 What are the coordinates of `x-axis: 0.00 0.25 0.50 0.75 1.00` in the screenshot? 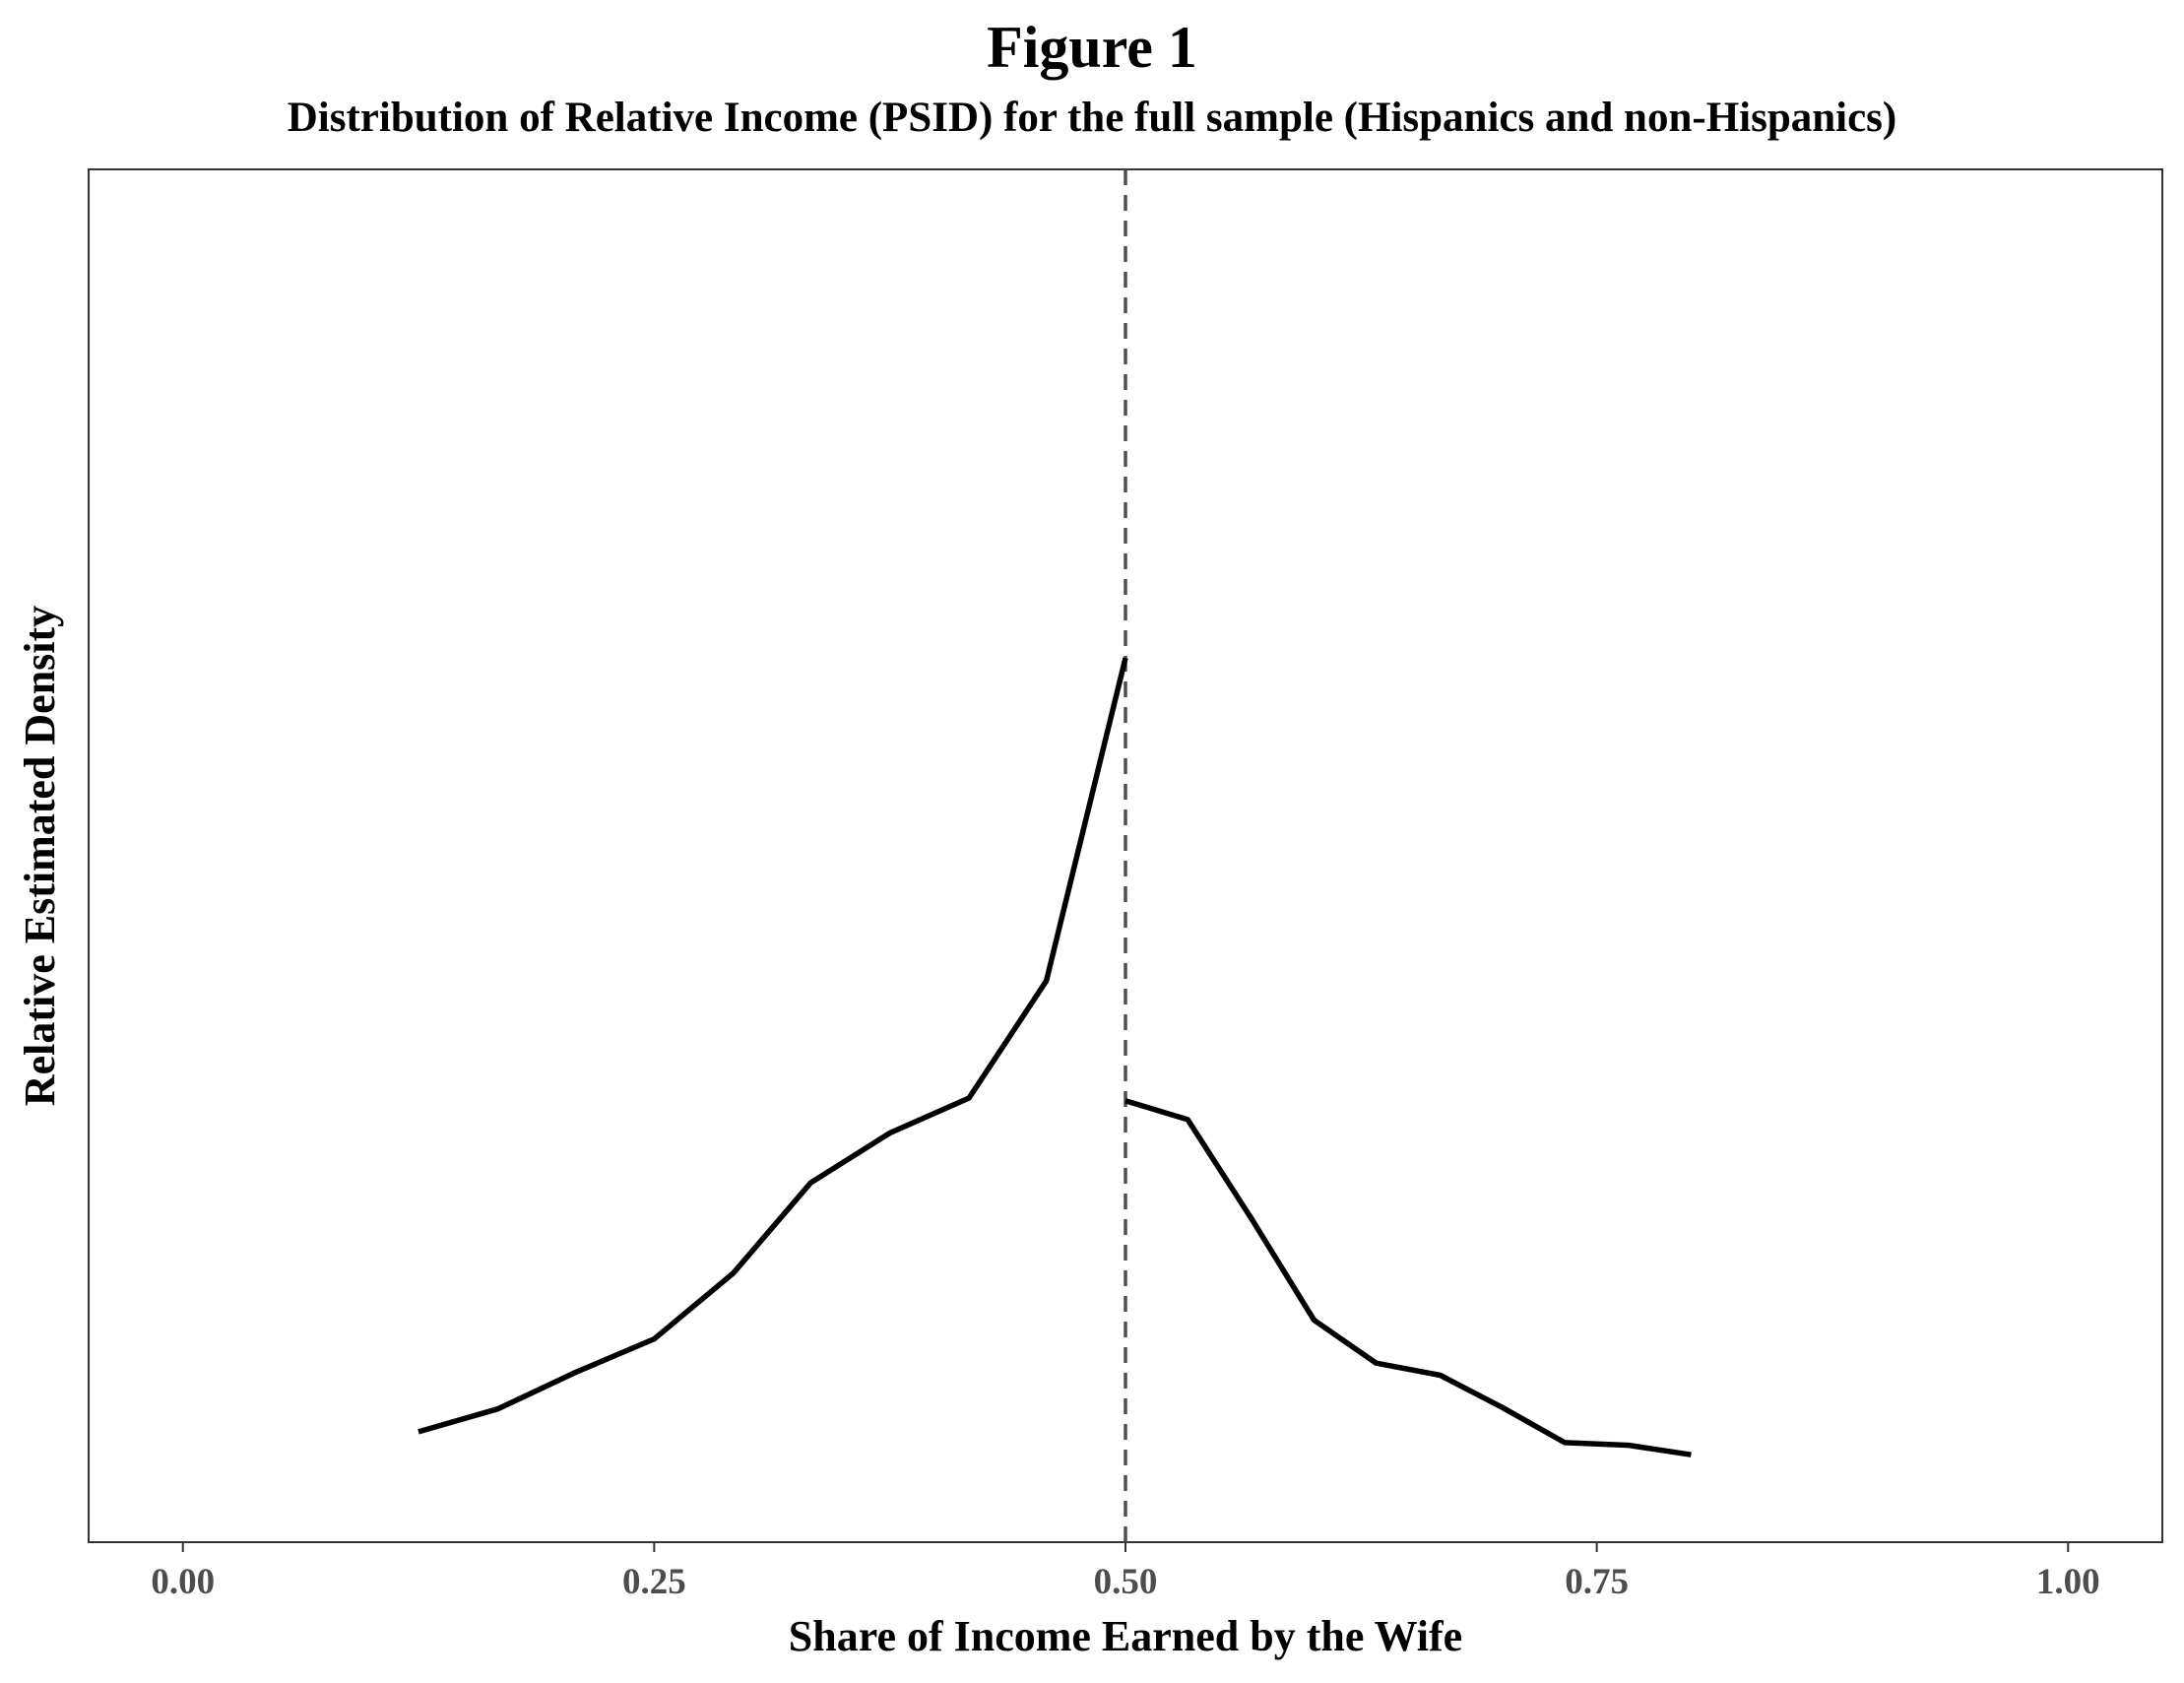 It's located at (1125, 1572).